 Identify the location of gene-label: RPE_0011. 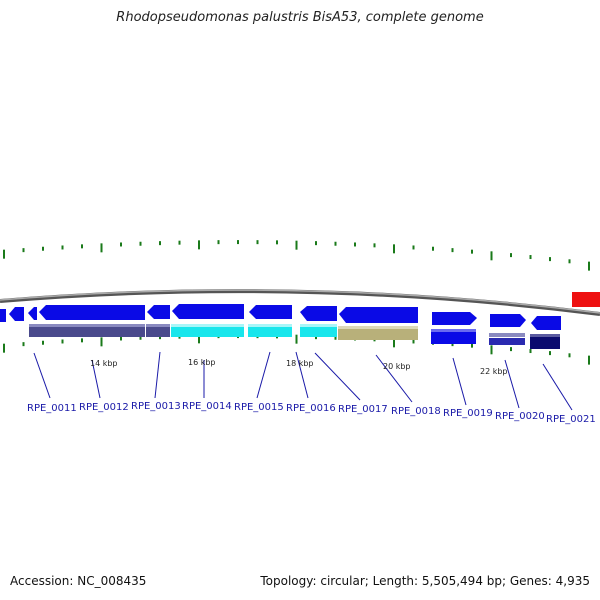
(52, 408).